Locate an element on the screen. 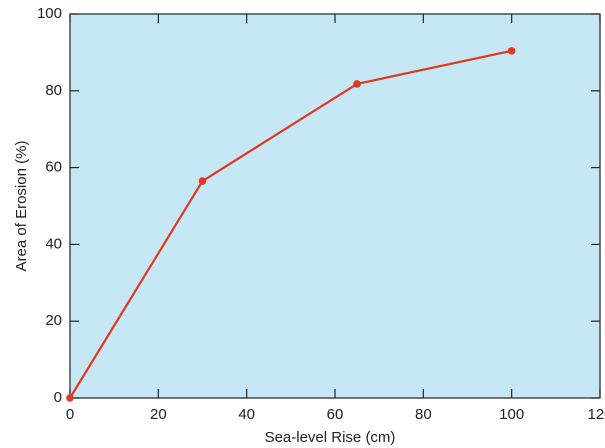  y-tick-label: 100 is located at coordinates (49, 13).